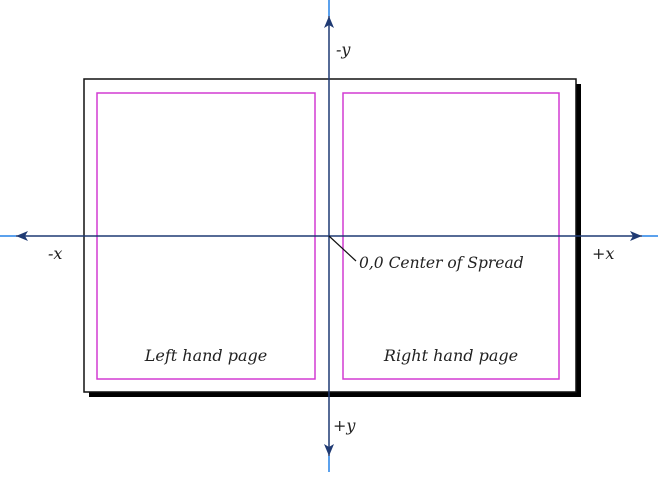  Describe the element at coordinates (344, 425) in the screenshot. I see `pos-y-label: +y` at that location.